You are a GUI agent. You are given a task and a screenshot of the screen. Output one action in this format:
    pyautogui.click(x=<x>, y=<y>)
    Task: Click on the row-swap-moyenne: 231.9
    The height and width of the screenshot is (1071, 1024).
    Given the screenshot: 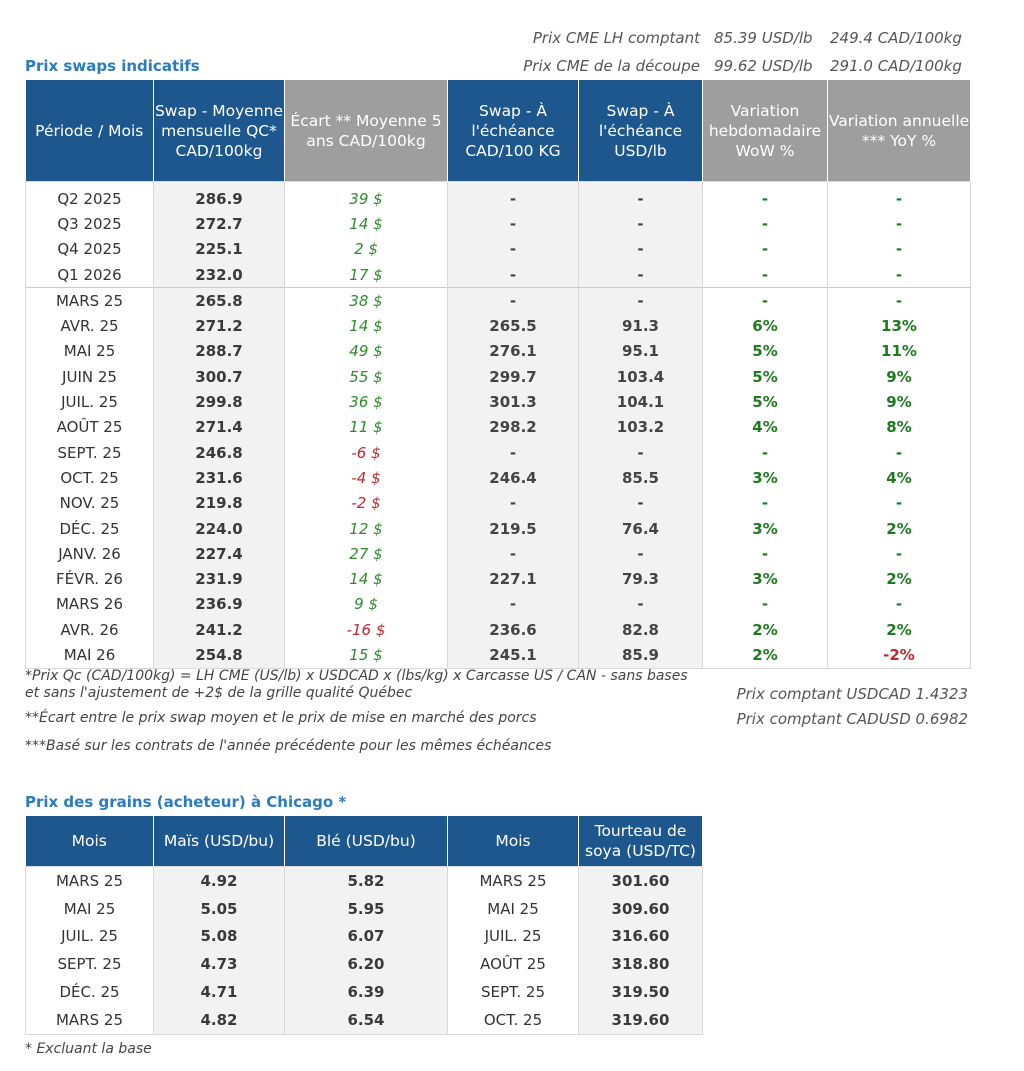 What is the action you would take?
    pyautogui.click(x=219, y=579)
    